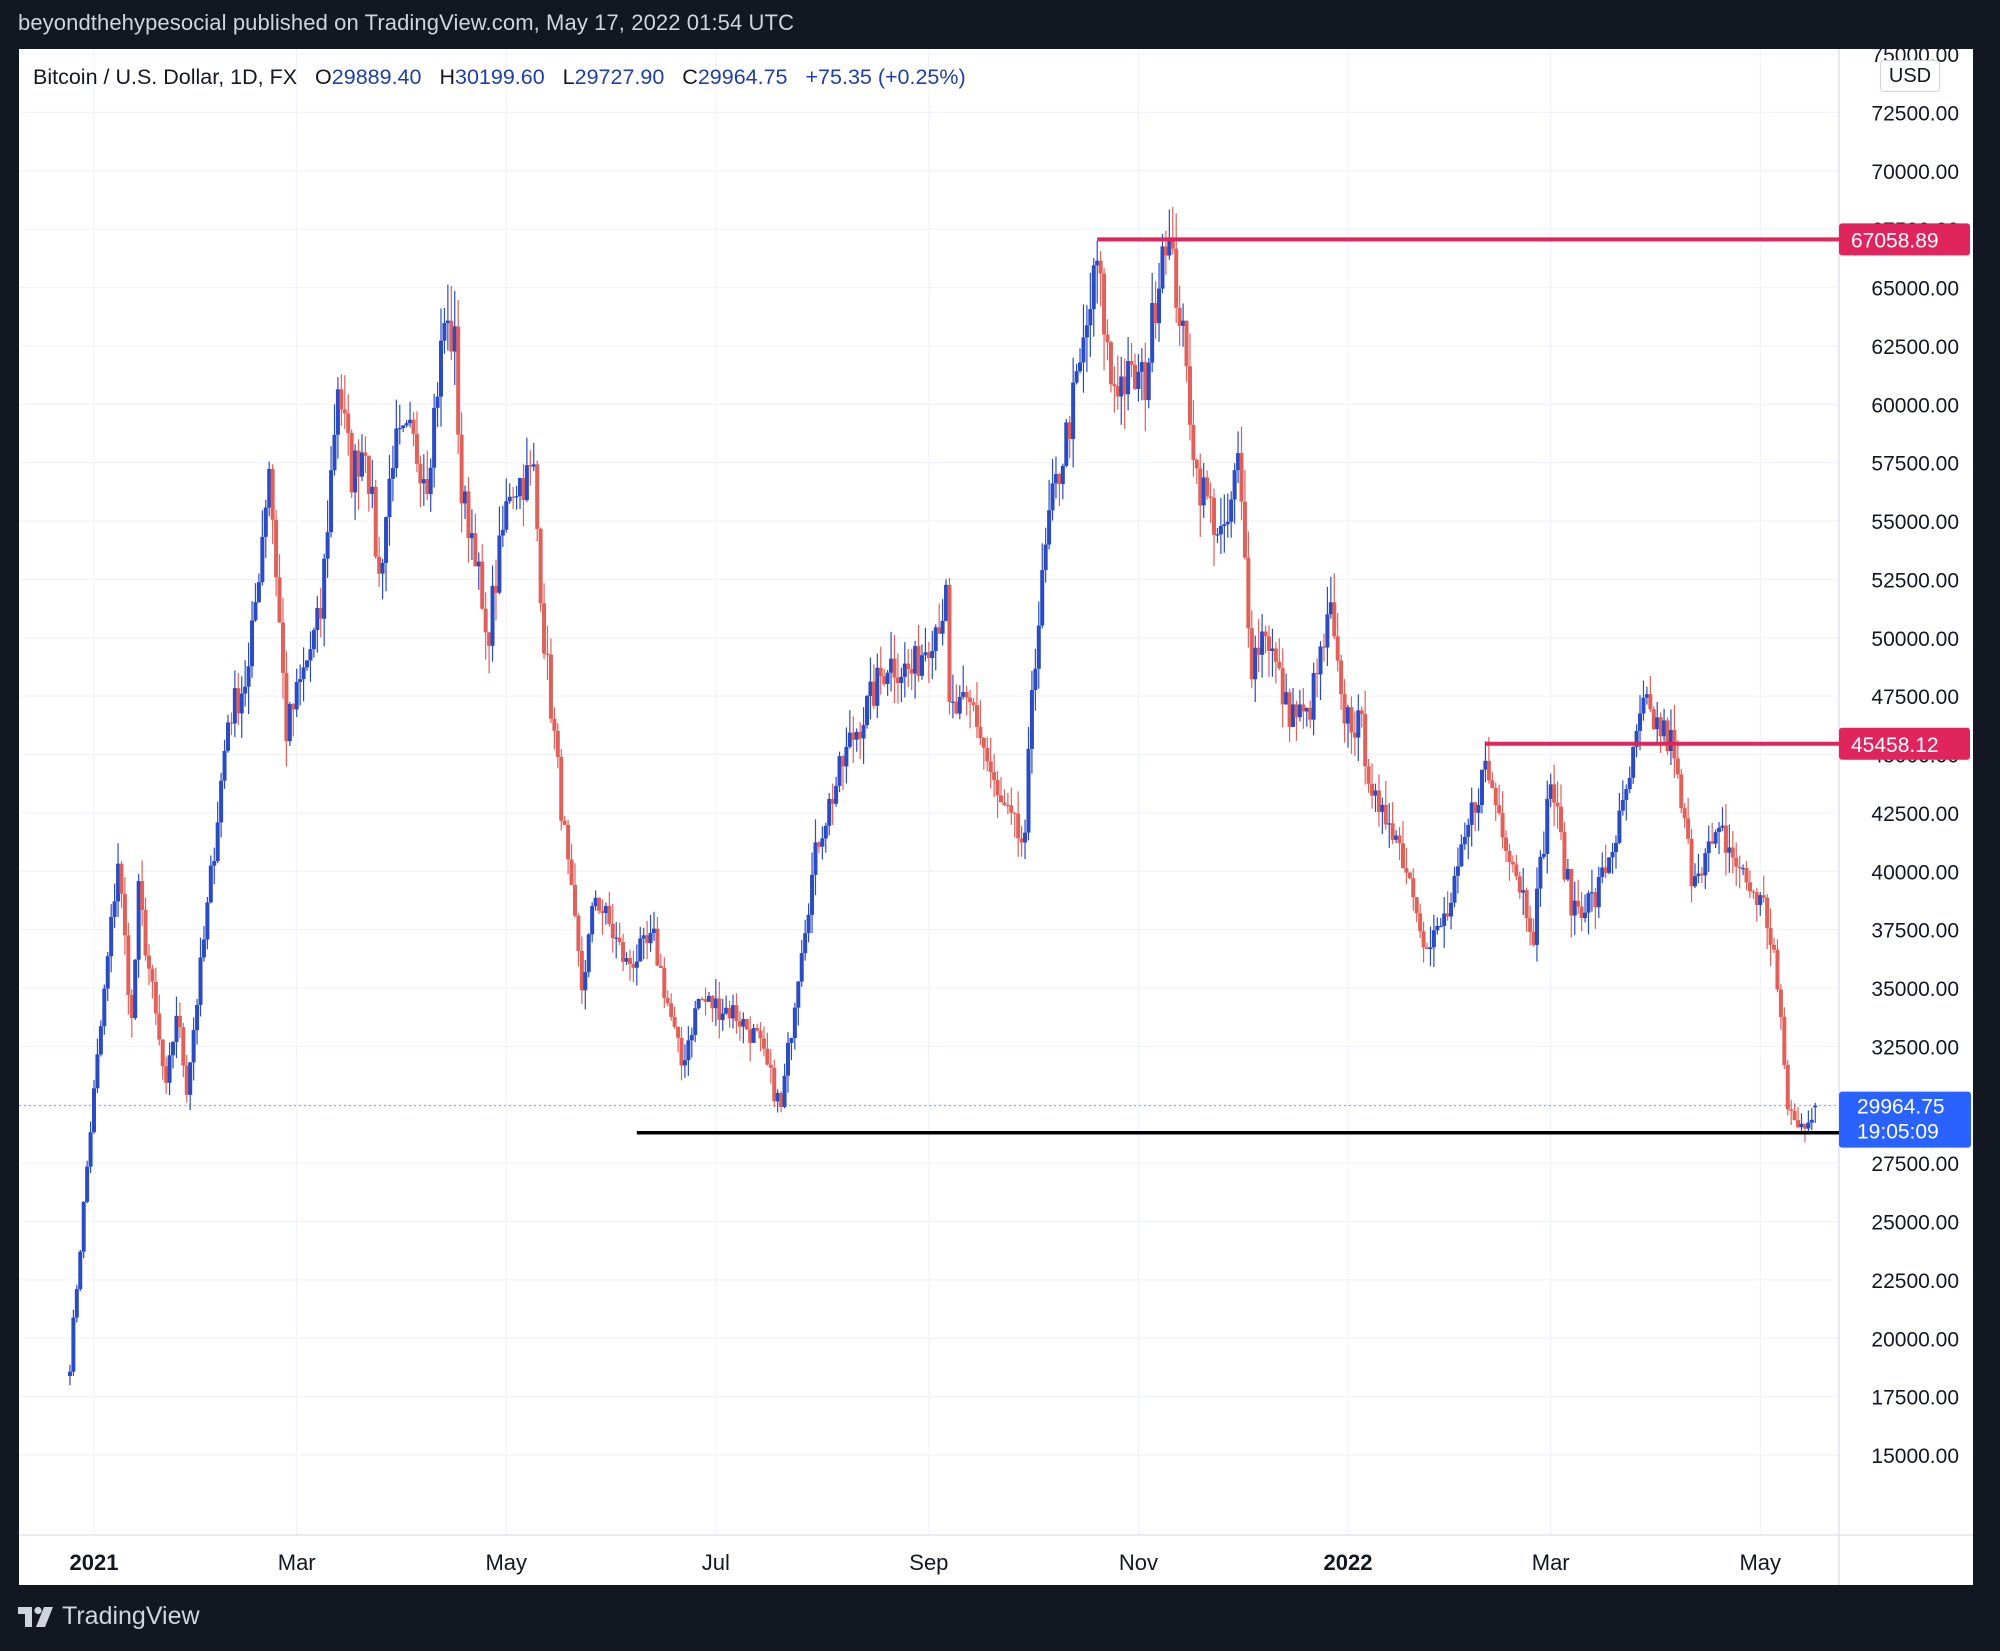 This screenshot has width=2000, height=1651. Describe the element at coordinates (1551, 1562) in the screenshot. I see `time-tick-label: Mar` at that location.